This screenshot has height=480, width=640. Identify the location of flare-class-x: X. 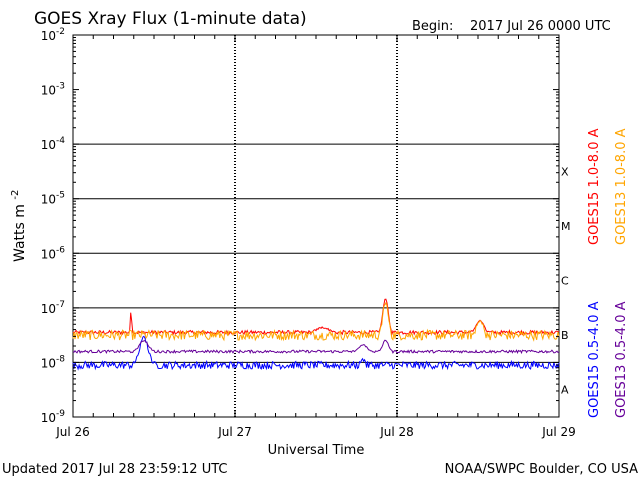
(565, 171).